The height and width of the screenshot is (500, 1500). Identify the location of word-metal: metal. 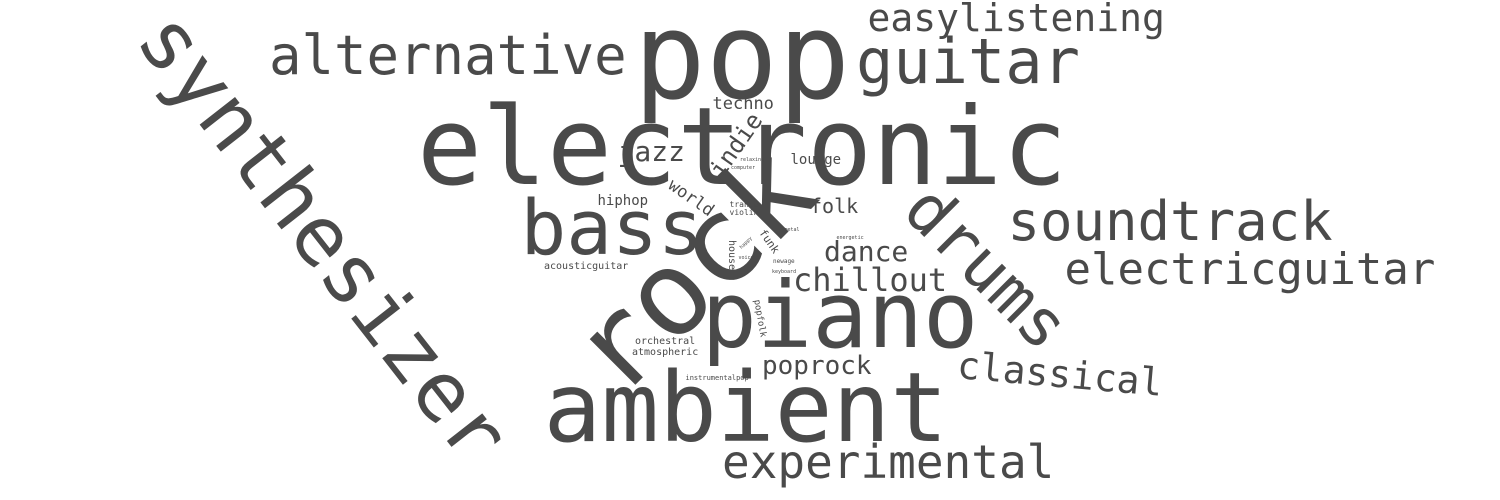
(792, 229).